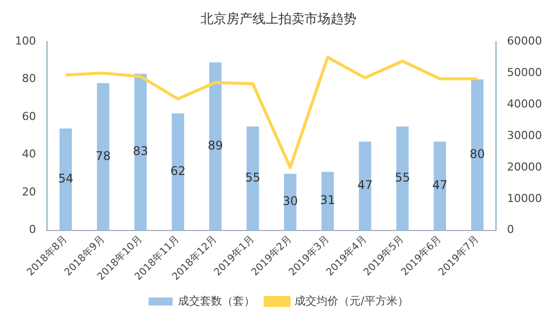 This screenshot has width=557, height=325. Describe the element at coordinates (524, 41) in the screenshot. I see `y2-tick-label: 60000` at that location.